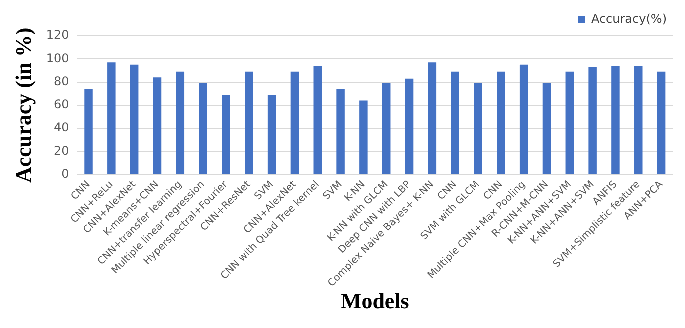 This screenshot has height=328, width=685. I want to click on y-tick-label: 40, so click(62, 127).